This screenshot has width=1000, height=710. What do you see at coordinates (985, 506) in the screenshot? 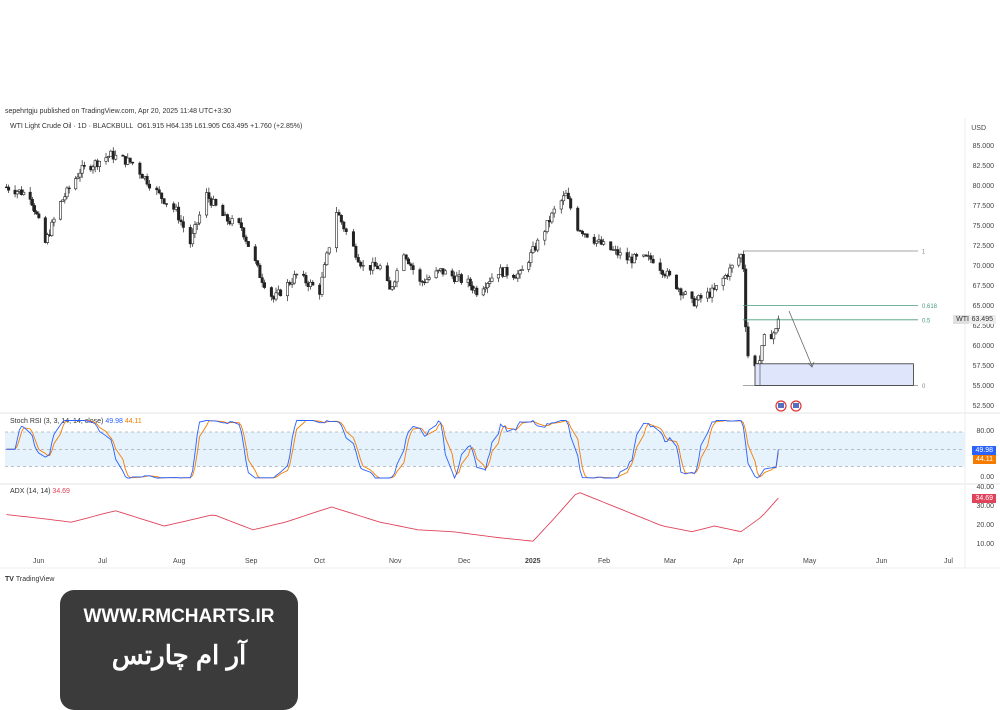
I see `adx-tick: 30.00` at bounding box center [985, 506].